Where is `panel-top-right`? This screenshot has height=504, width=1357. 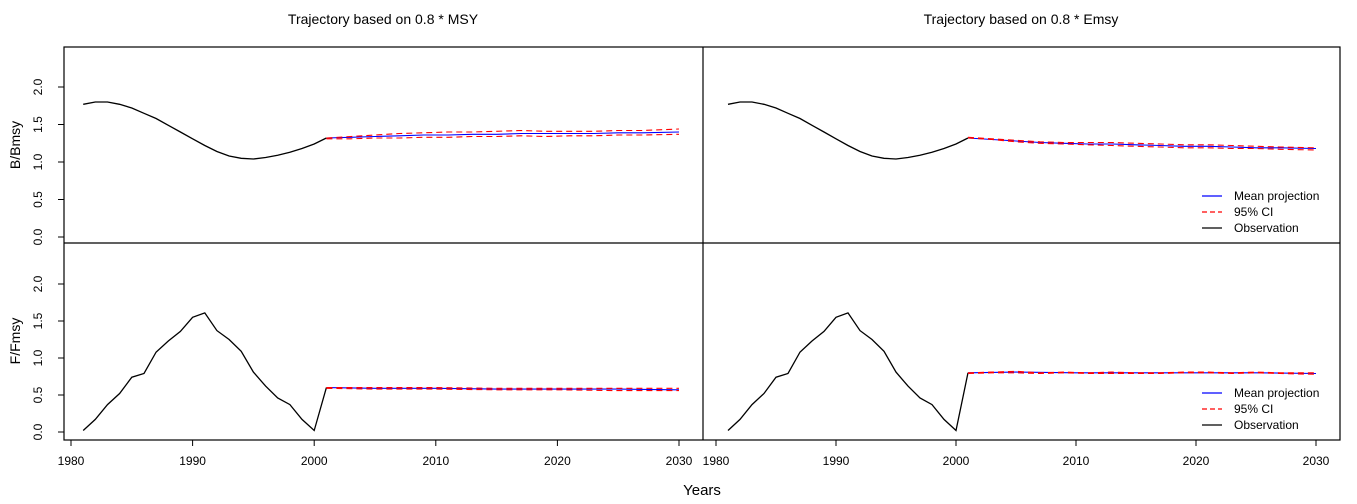
panel-top-right is located at coordinates (1022, 130).